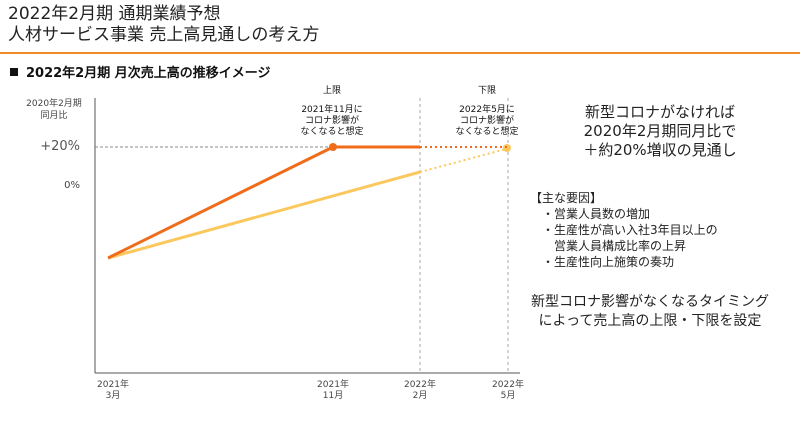 The image size is (800, 439). Describe the element at coordinates (54, 116) in the screenshot. I see `y-axis-label-line-2: 同月比` at that location.